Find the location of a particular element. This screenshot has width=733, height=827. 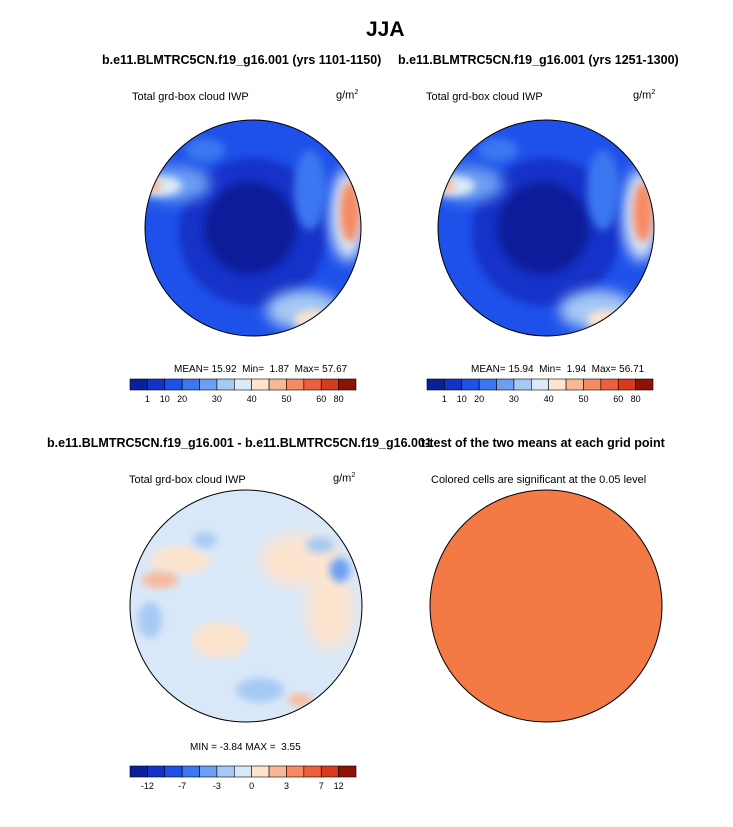

panel1-colorbar-tick-label: 30 is located at coordinates (217, 399).